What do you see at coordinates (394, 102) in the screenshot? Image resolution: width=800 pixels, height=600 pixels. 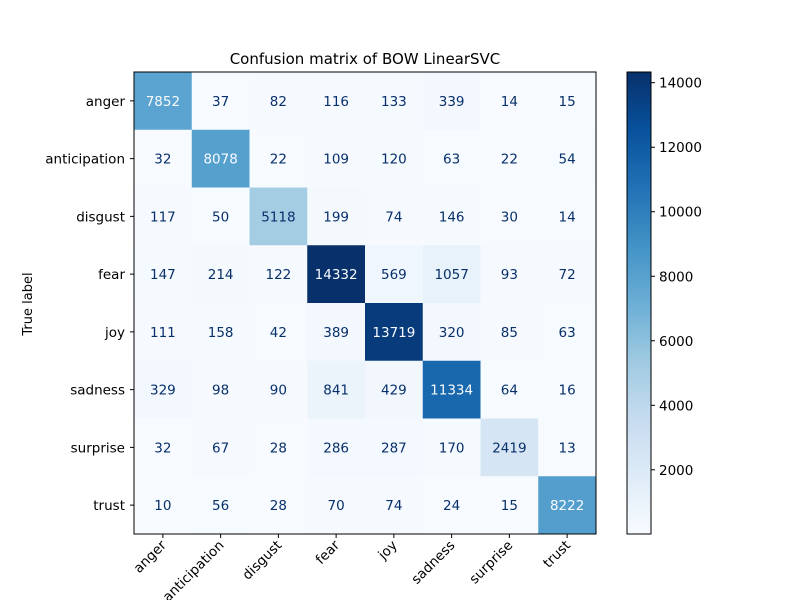 I see `cell-value-label: 133` at bounding box center [394, 102].